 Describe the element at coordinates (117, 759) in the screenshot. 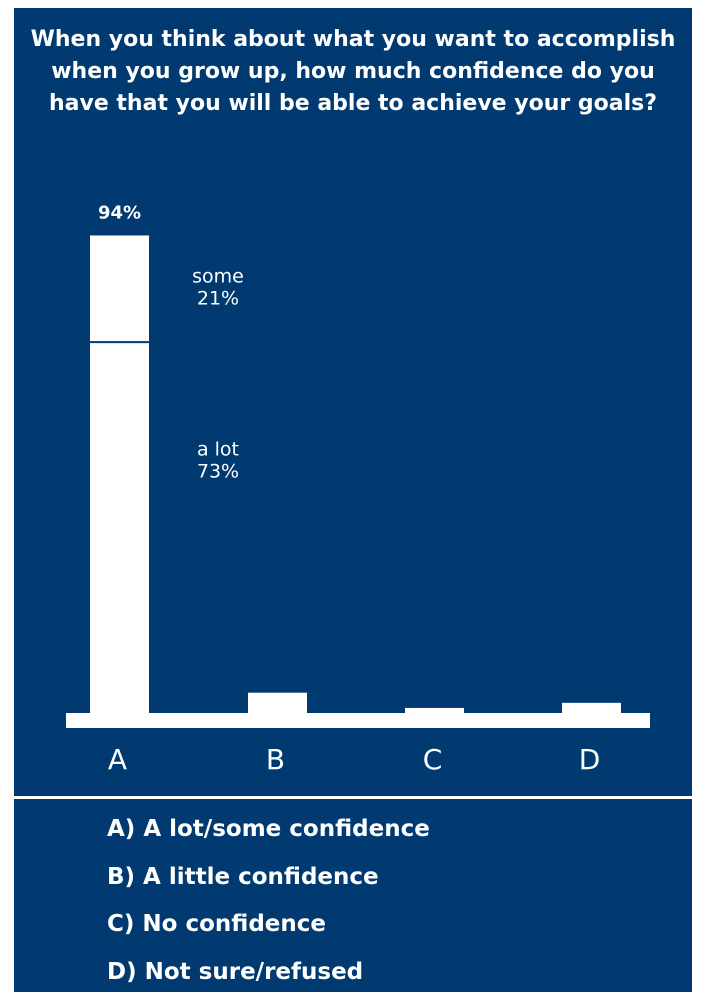

I see `x-tick-label: A` at that location.